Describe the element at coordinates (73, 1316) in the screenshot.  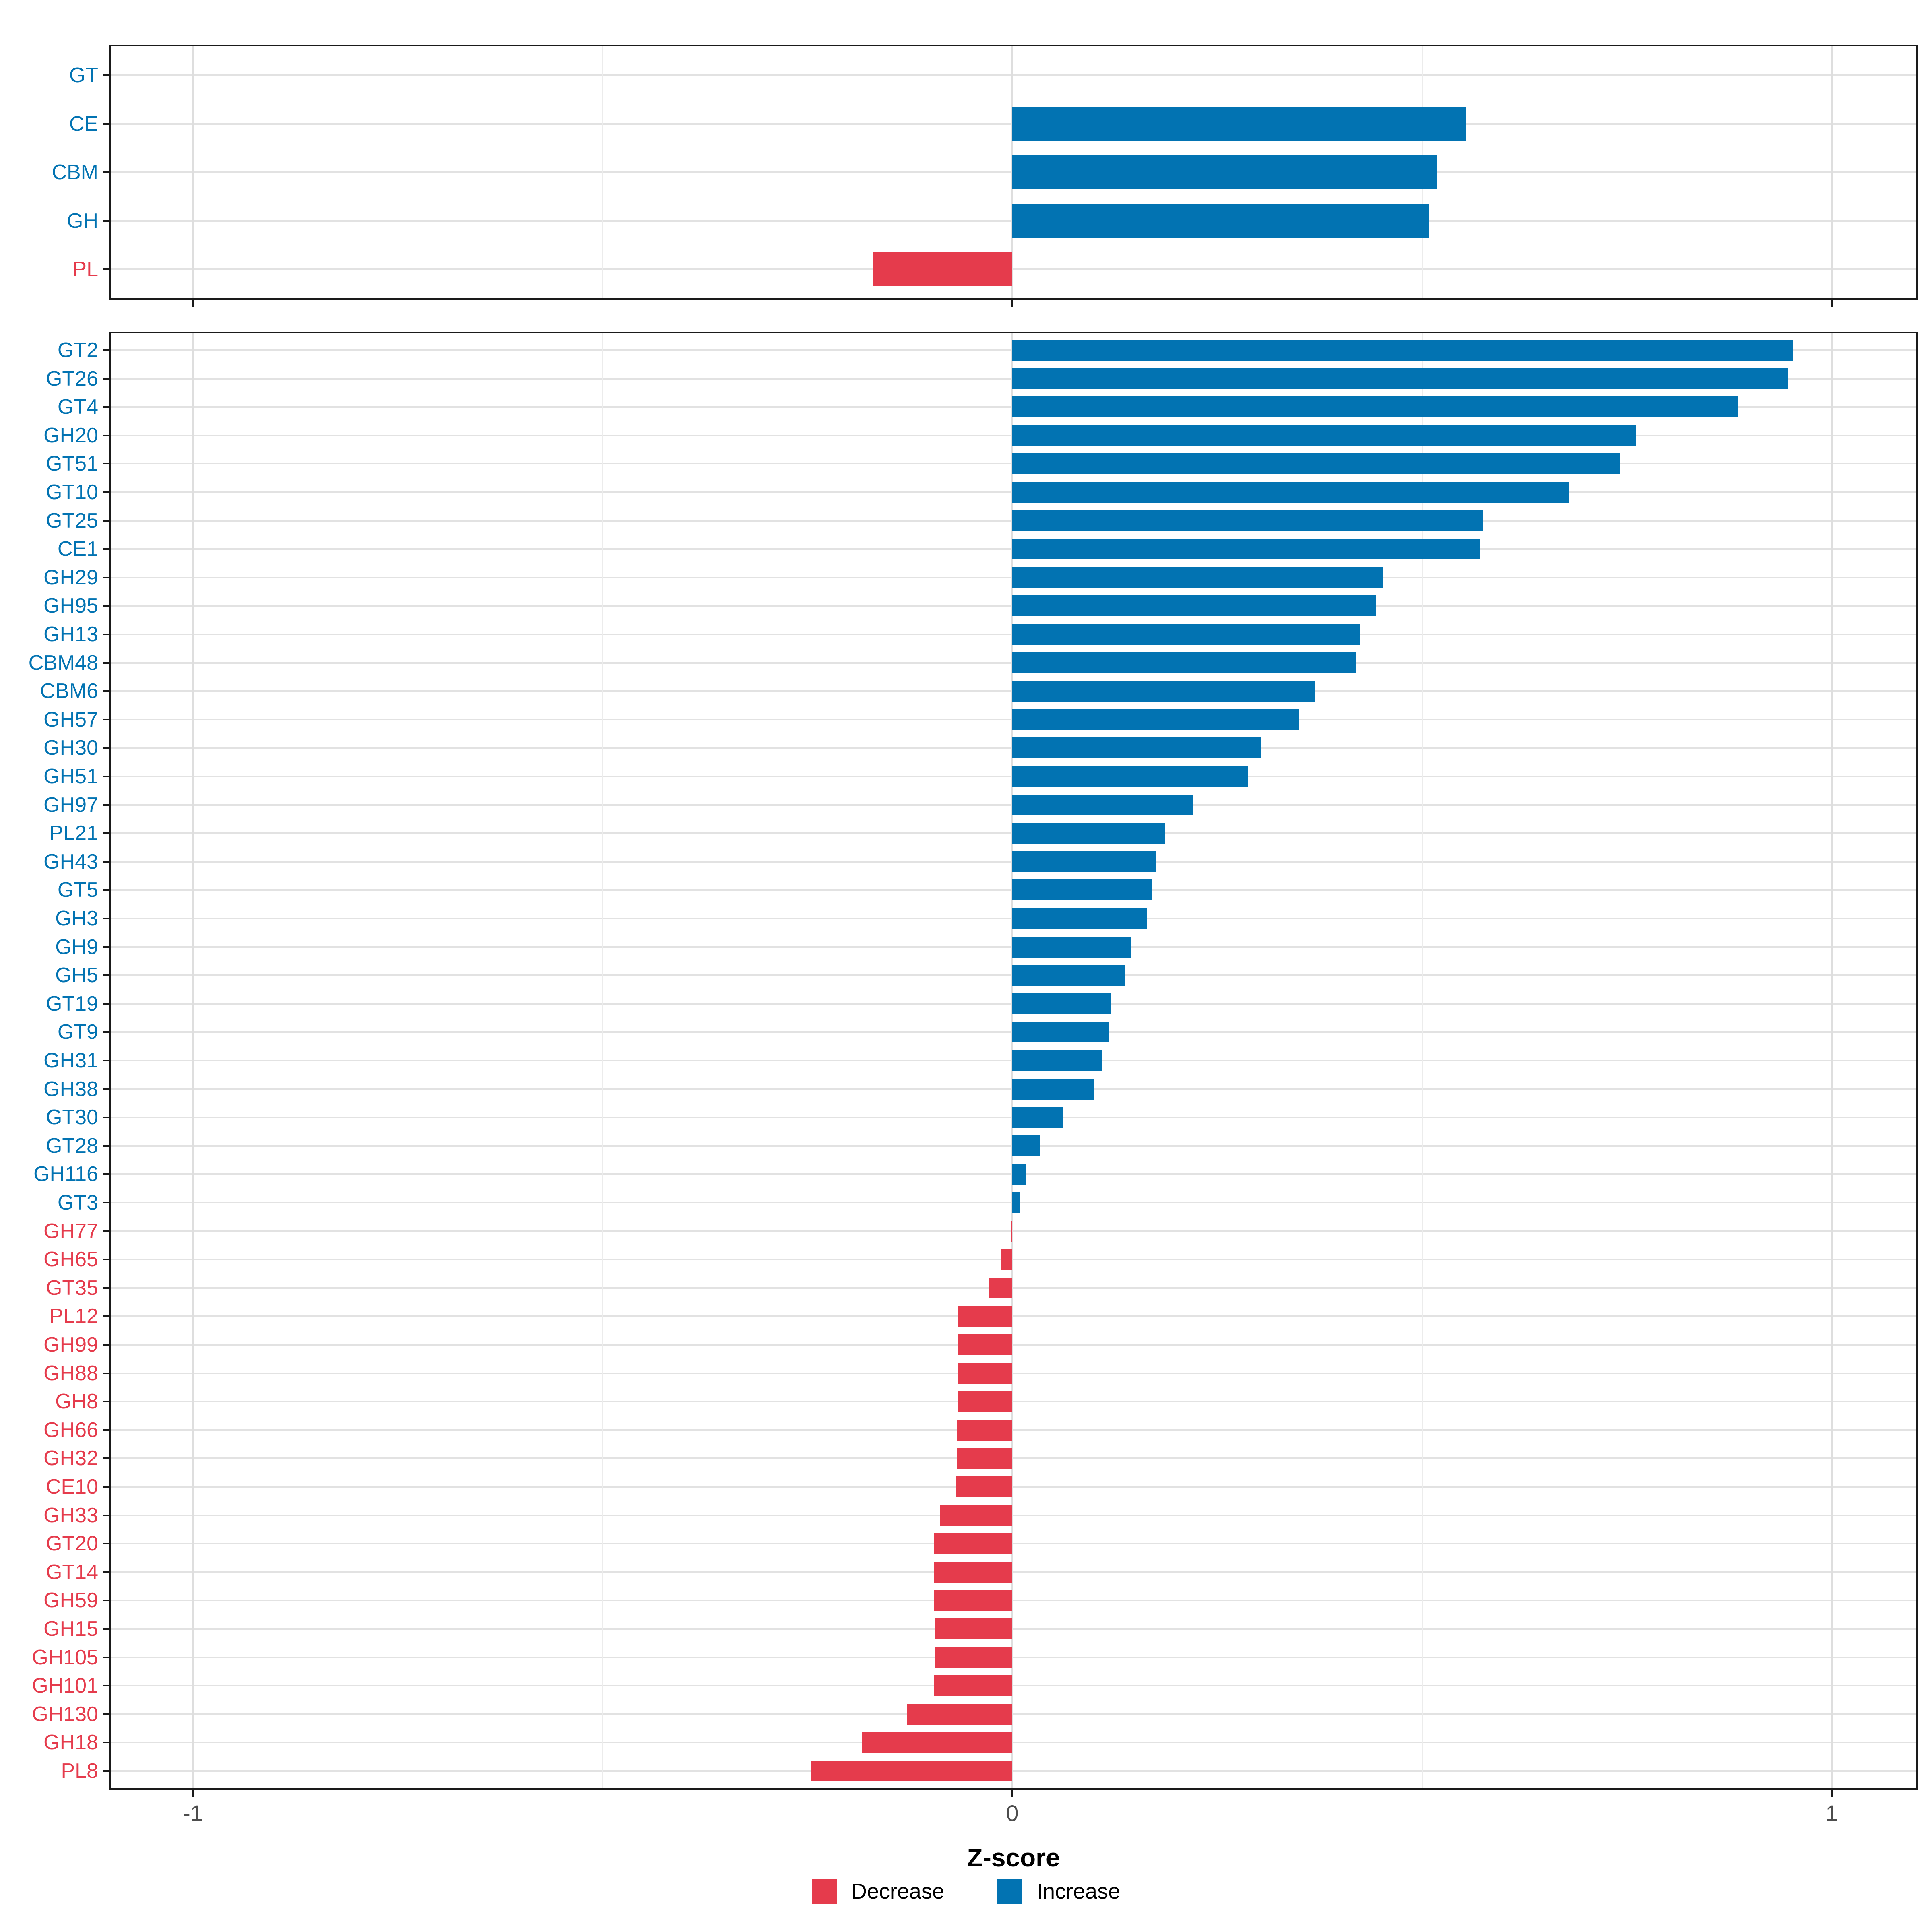
I see `category-label: PL12` at that location.